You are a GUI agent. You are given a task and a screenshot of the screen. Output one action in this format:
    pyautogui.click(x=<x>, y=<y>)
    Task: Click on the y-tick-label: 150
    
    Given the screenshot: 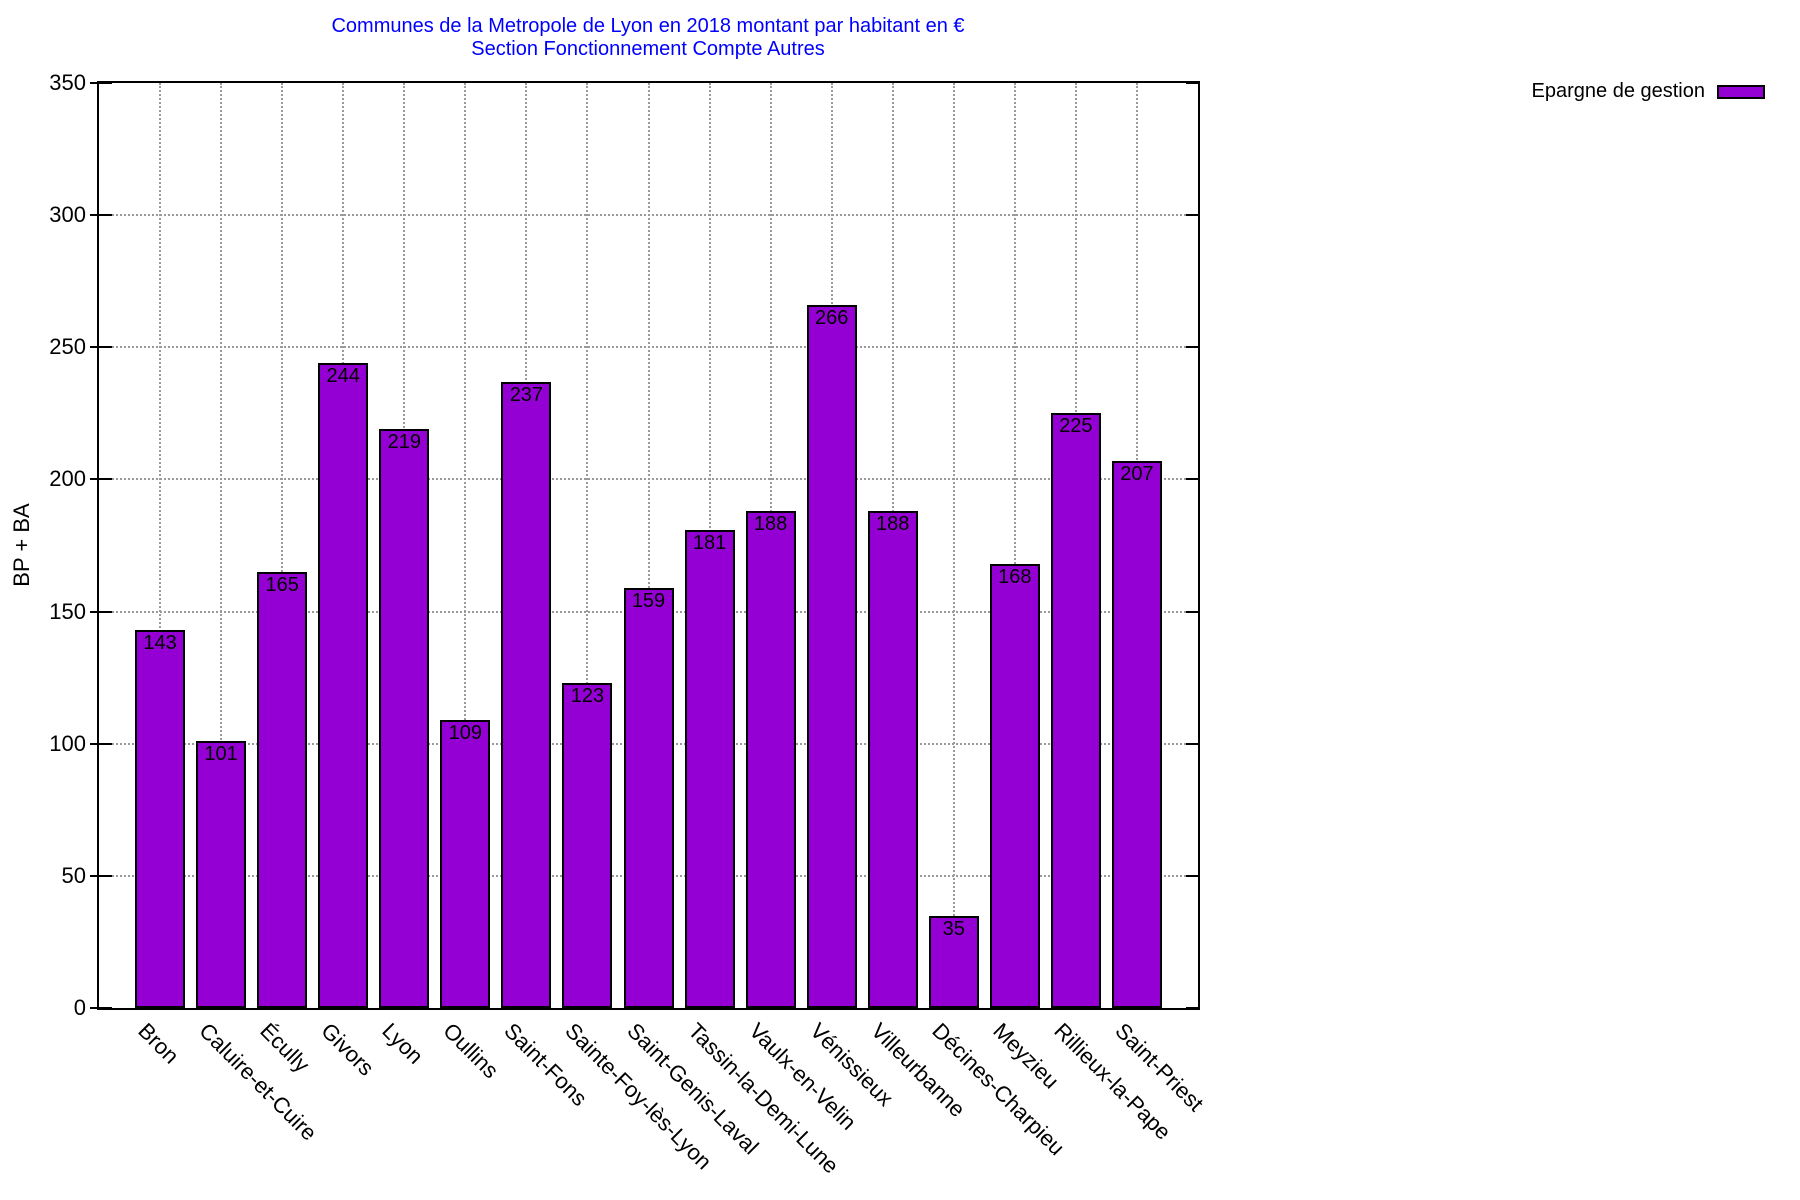 What is the action you would take?
    pyautogui.click(x=67, y=611)
    